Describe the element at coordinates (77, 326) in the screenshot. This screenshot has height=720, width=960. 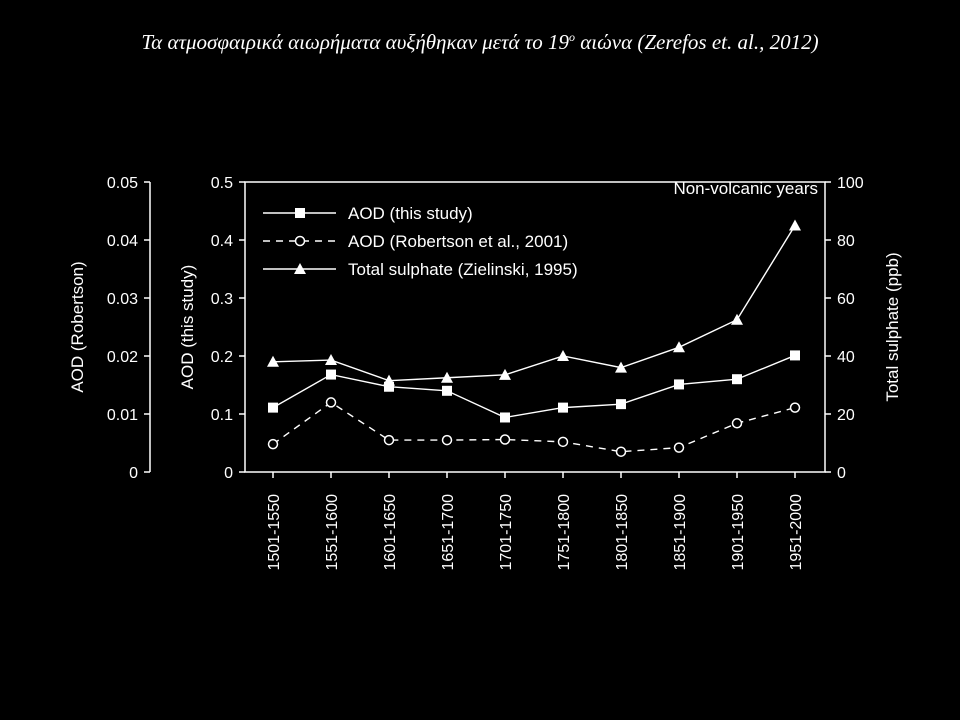
I see `axis-title-aod-robertson: AOD (Robertson)` at that location.